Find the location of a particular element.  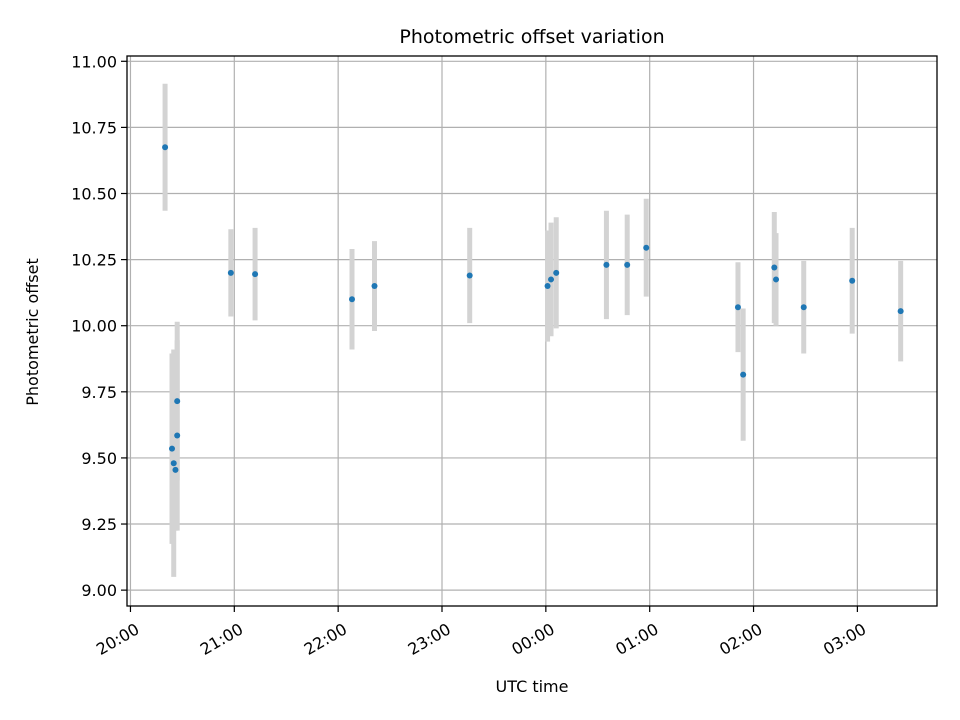

y-tick-label: 9.75 is located at coordinates (99, 392).